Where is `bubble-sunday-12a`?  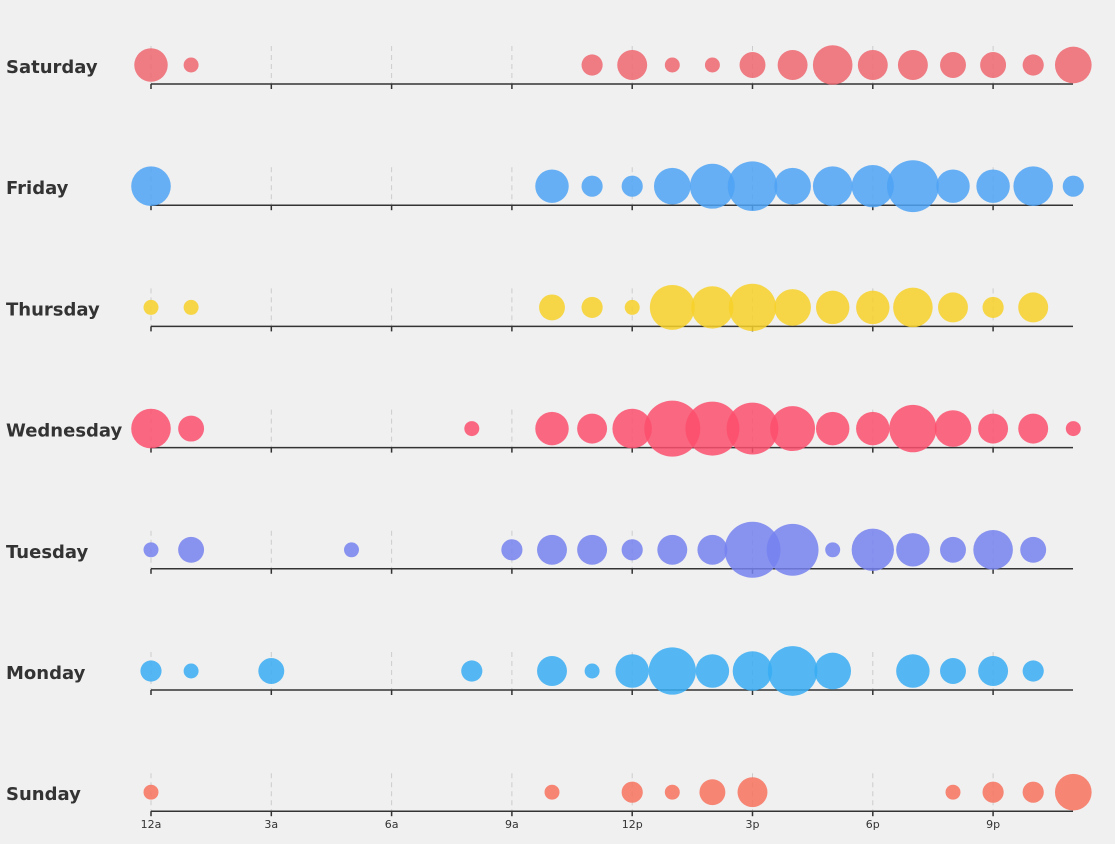 bubble-sunday-12a is located at coordinates (151, 792).